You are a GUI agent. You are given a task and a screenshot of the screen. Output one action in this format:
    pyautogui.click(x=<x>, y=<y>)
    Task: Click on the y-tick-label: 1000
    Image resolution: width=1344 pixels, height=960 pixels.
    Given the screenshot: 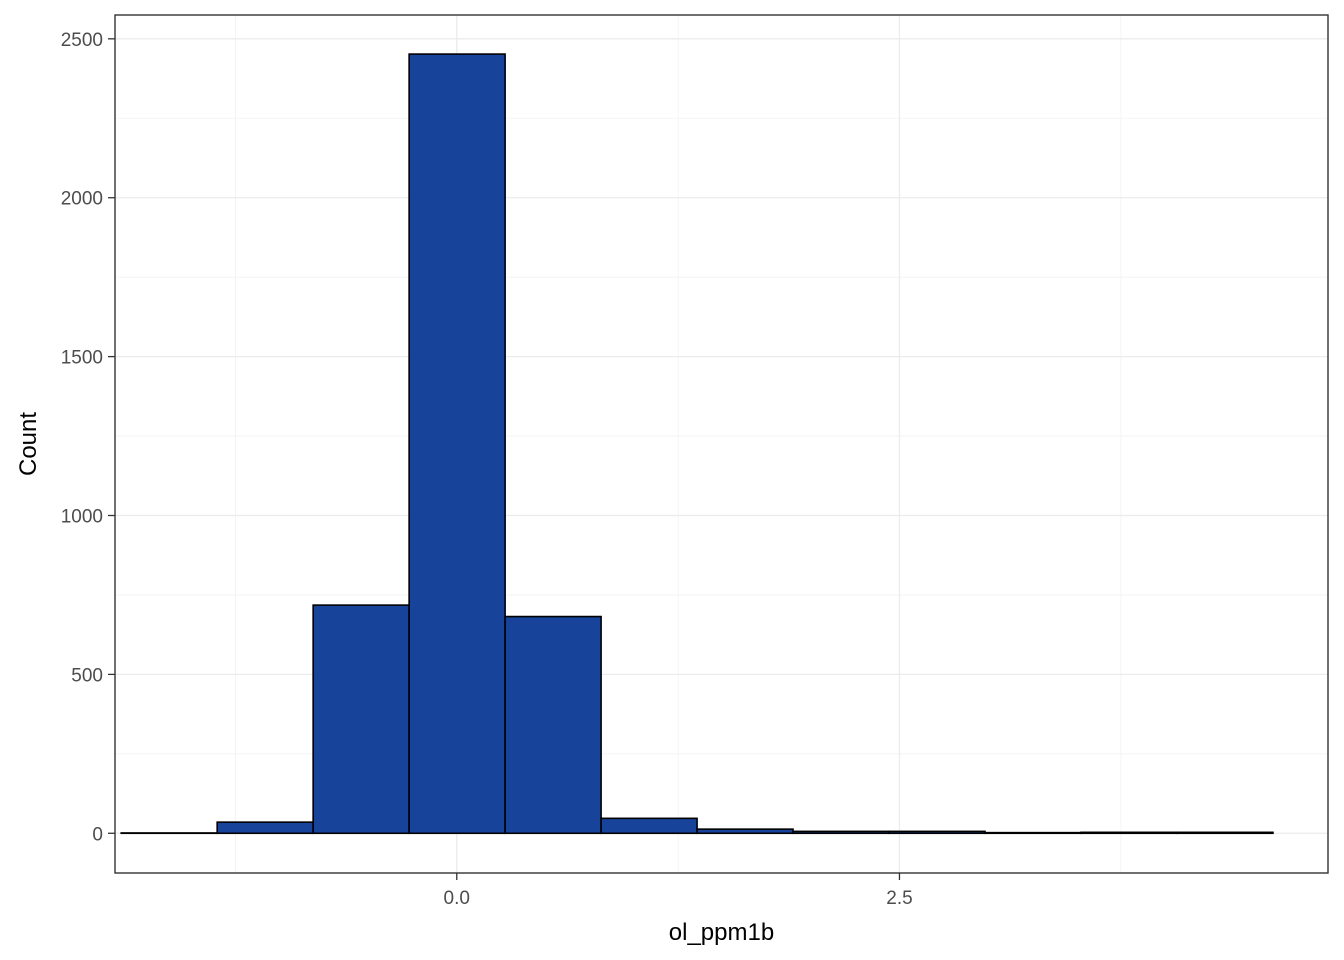 What is the action you would take?
    pyautogui.click(x=82, y=517)
    